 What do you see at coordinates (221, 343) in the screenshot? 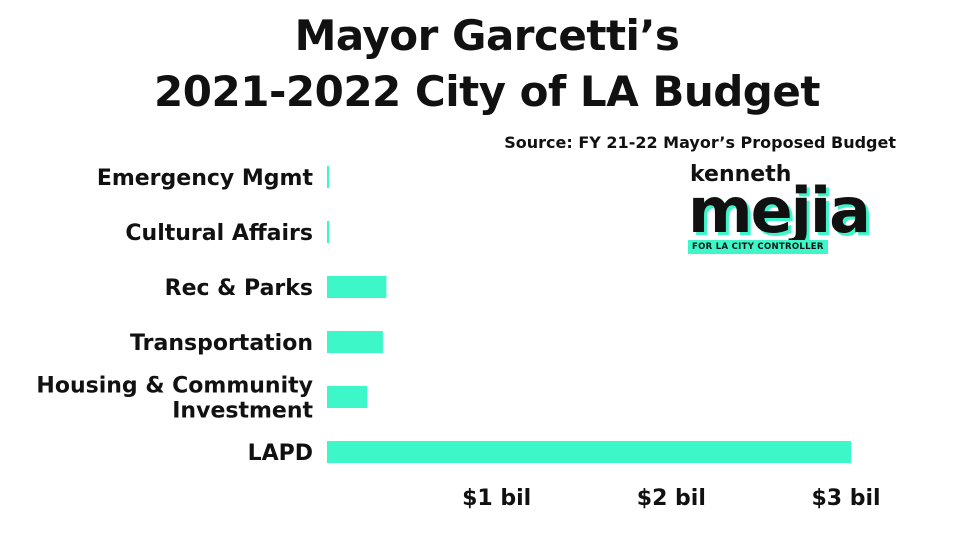
I see `category-label-3: Transportation` at bounding box center [221, 343].